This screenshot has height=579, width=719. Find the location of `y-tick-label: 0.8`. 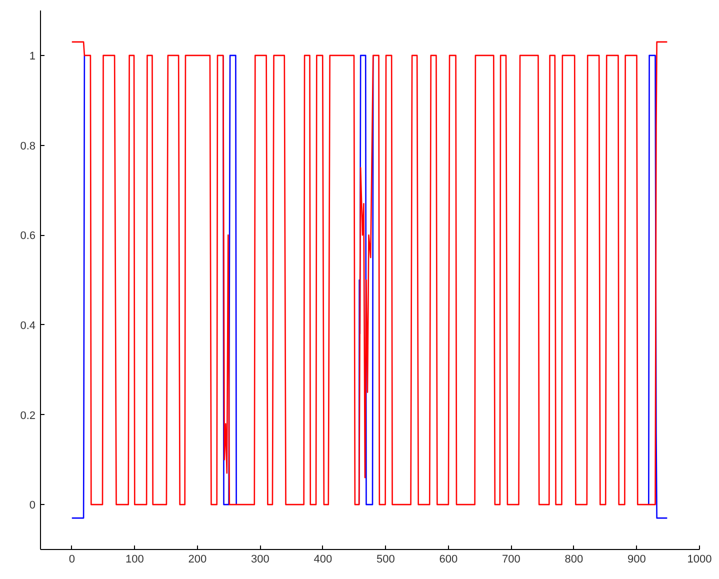

y-tick-label: 0.8 is located at coordinates (28, 146).